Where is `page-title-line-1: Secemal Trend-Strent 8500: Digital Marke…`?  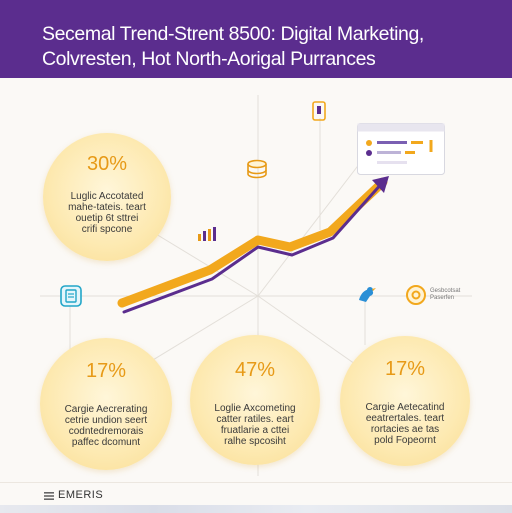 page-title-line-1: Secemal Trend-Strent 8500: Digital Marke… is located at coordinates (233, 34).